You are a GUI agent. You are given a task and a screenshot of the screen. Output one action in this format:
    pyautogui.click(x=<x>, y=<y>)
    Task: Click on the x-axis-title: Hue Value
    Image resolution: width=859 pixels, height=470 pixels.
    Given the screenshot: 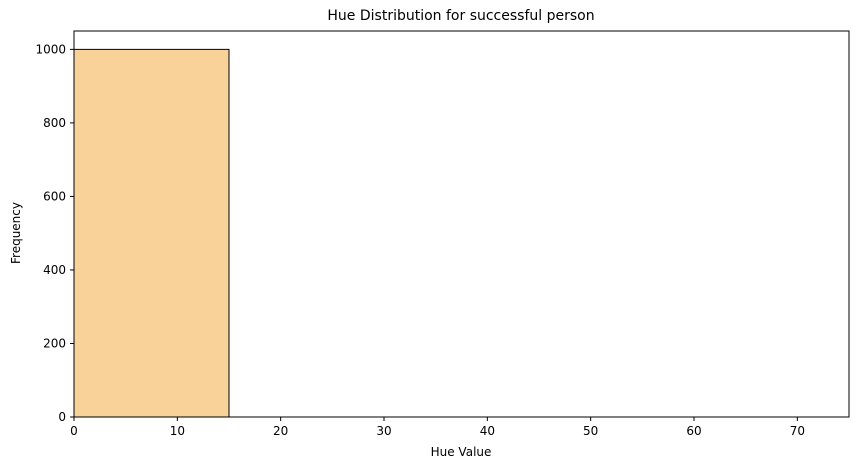 What is the action you would take?
    pyautogui.click(x=461, y=452)
    